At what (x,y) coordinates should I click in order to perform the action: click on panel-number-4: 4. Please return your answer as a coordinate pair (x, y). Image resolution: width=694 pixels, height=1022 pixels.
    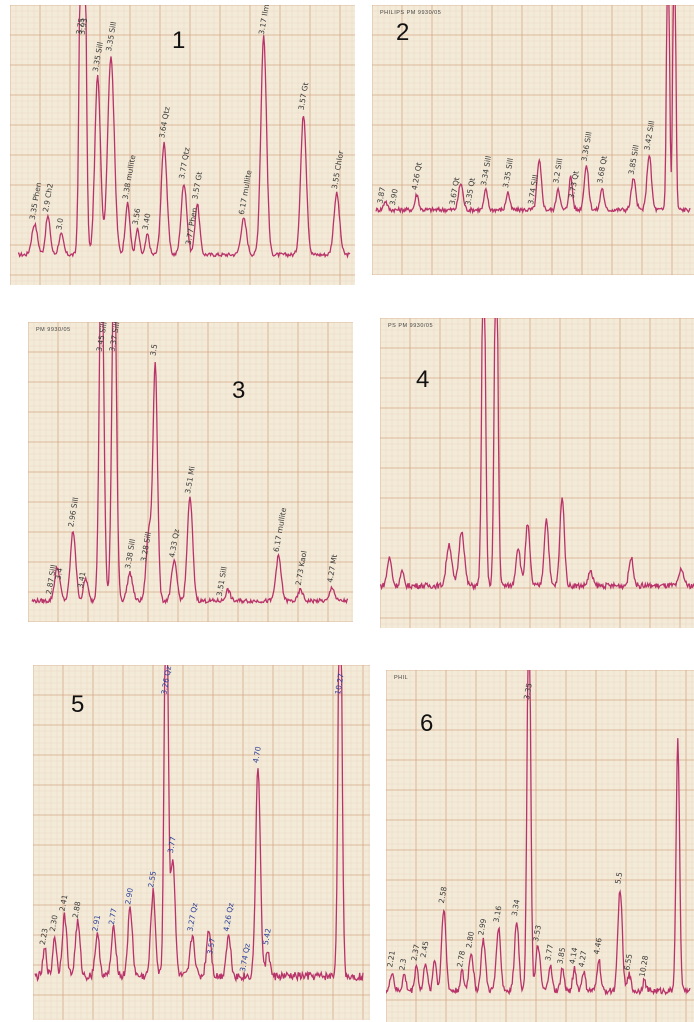
    Looking at the image, I should click on (423, 379).